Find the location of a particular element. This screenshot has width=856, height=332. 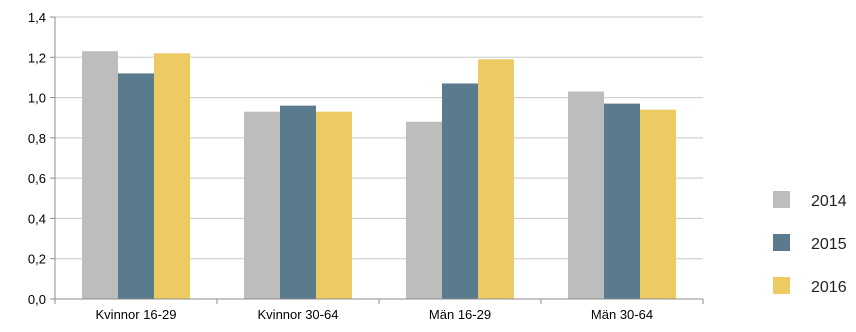

x-tick-label: Män 16-29 is located at coordinates (460, 314).